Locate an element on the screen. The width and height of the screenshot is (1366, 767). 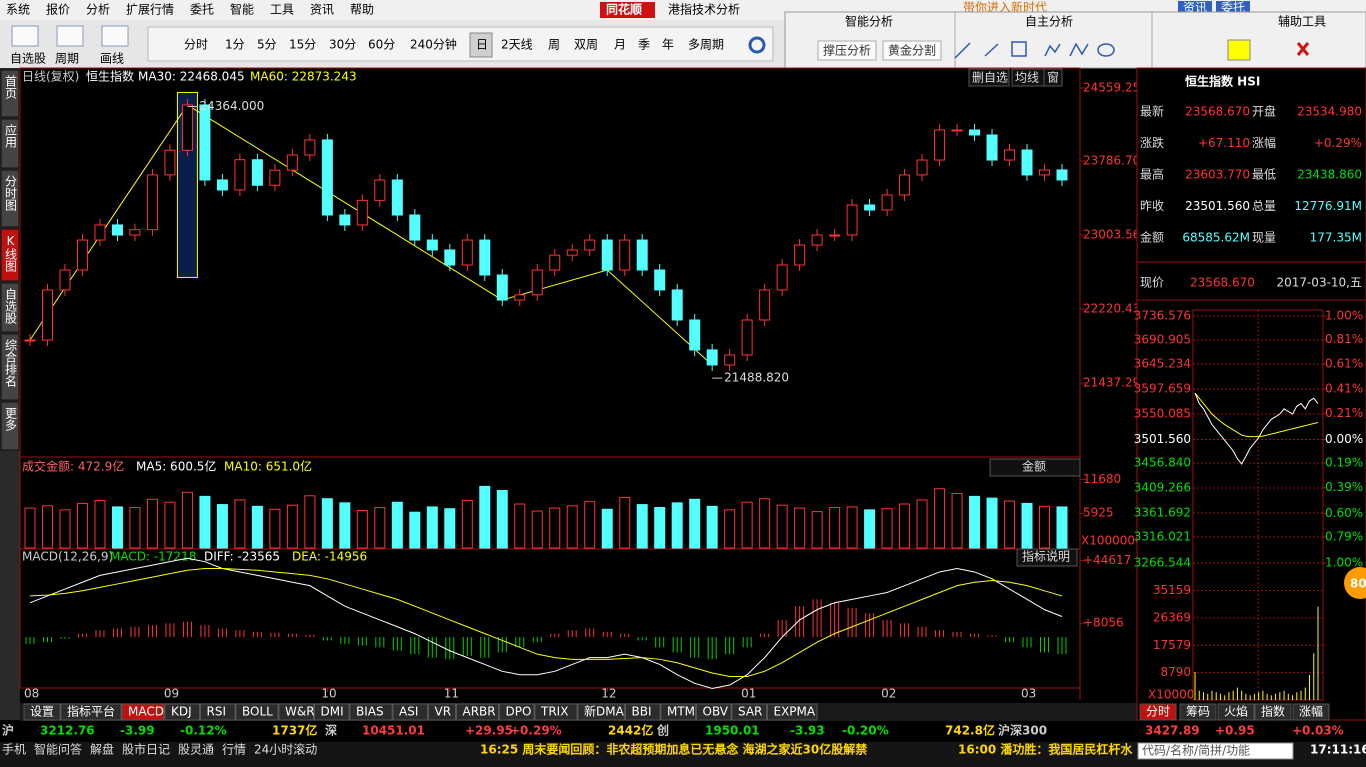
macd-button-label: 指标说明 is located at coordinates (1046, 556).